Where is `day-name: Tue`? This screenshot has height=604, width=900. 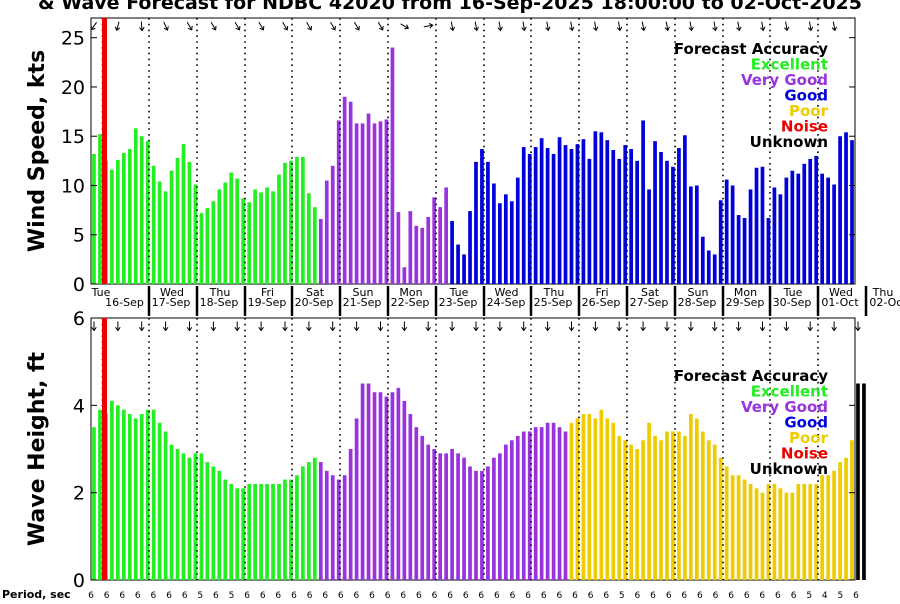 day-name: Tue is located at coordinates (793, 292).